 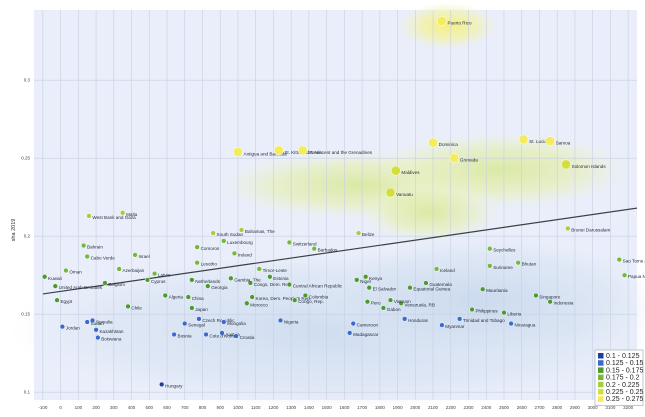 I want to click on point-label: Singapore, so click(x=549, y=296).